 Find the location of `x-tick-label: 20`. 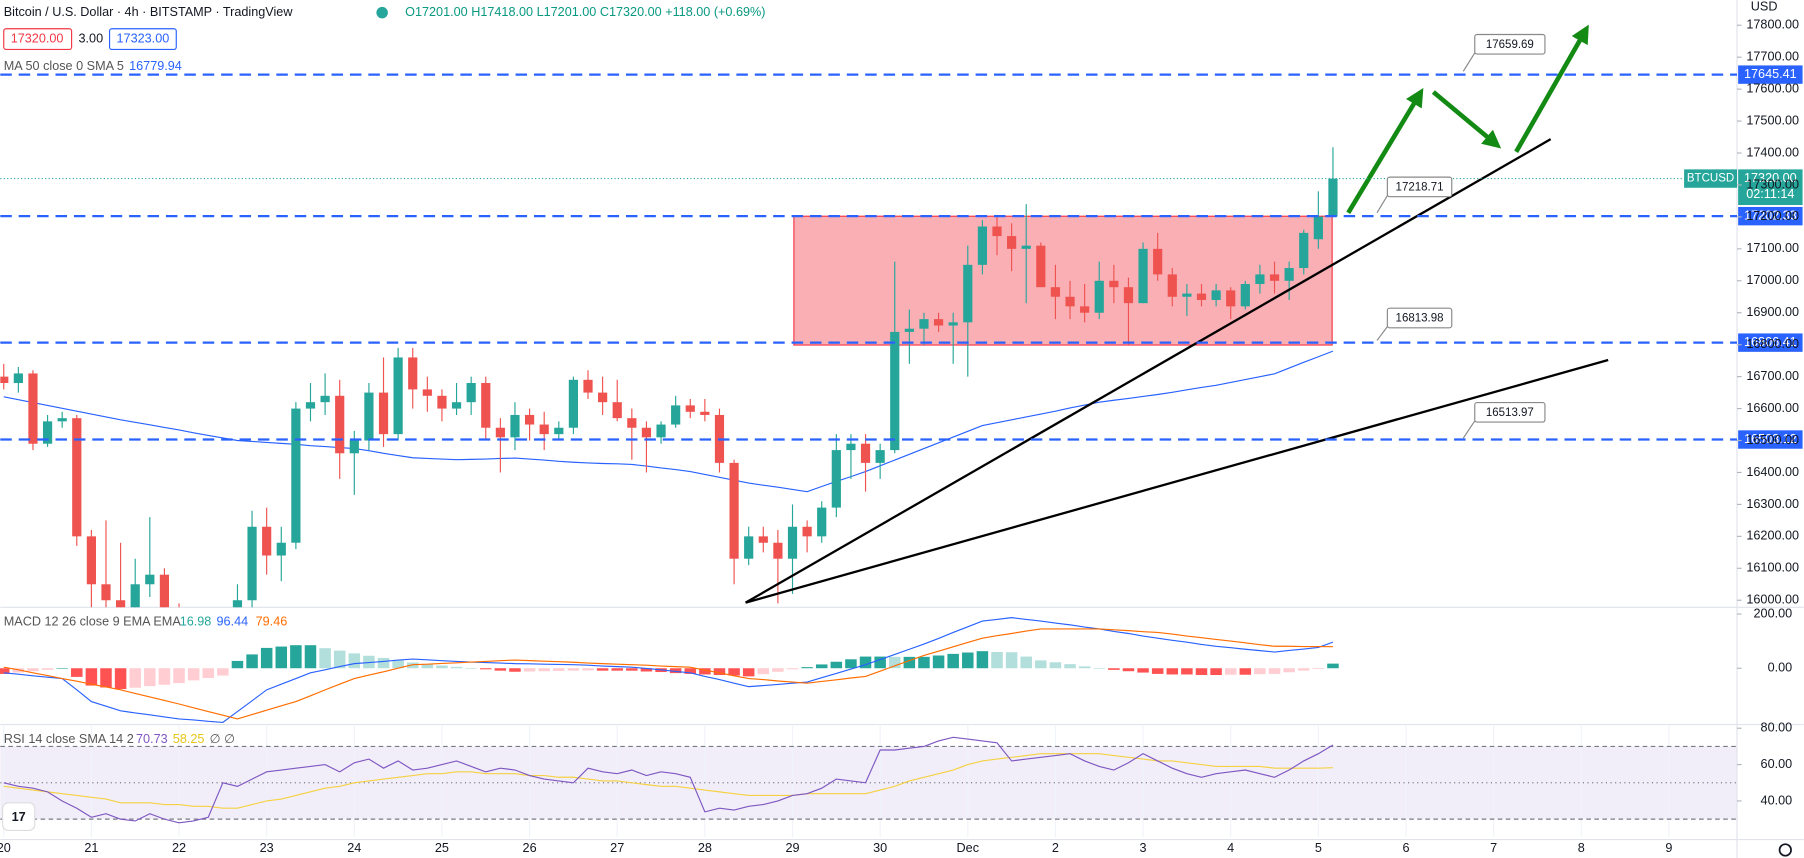

x-tick-label: 20 is located at coordinates (5, 848).